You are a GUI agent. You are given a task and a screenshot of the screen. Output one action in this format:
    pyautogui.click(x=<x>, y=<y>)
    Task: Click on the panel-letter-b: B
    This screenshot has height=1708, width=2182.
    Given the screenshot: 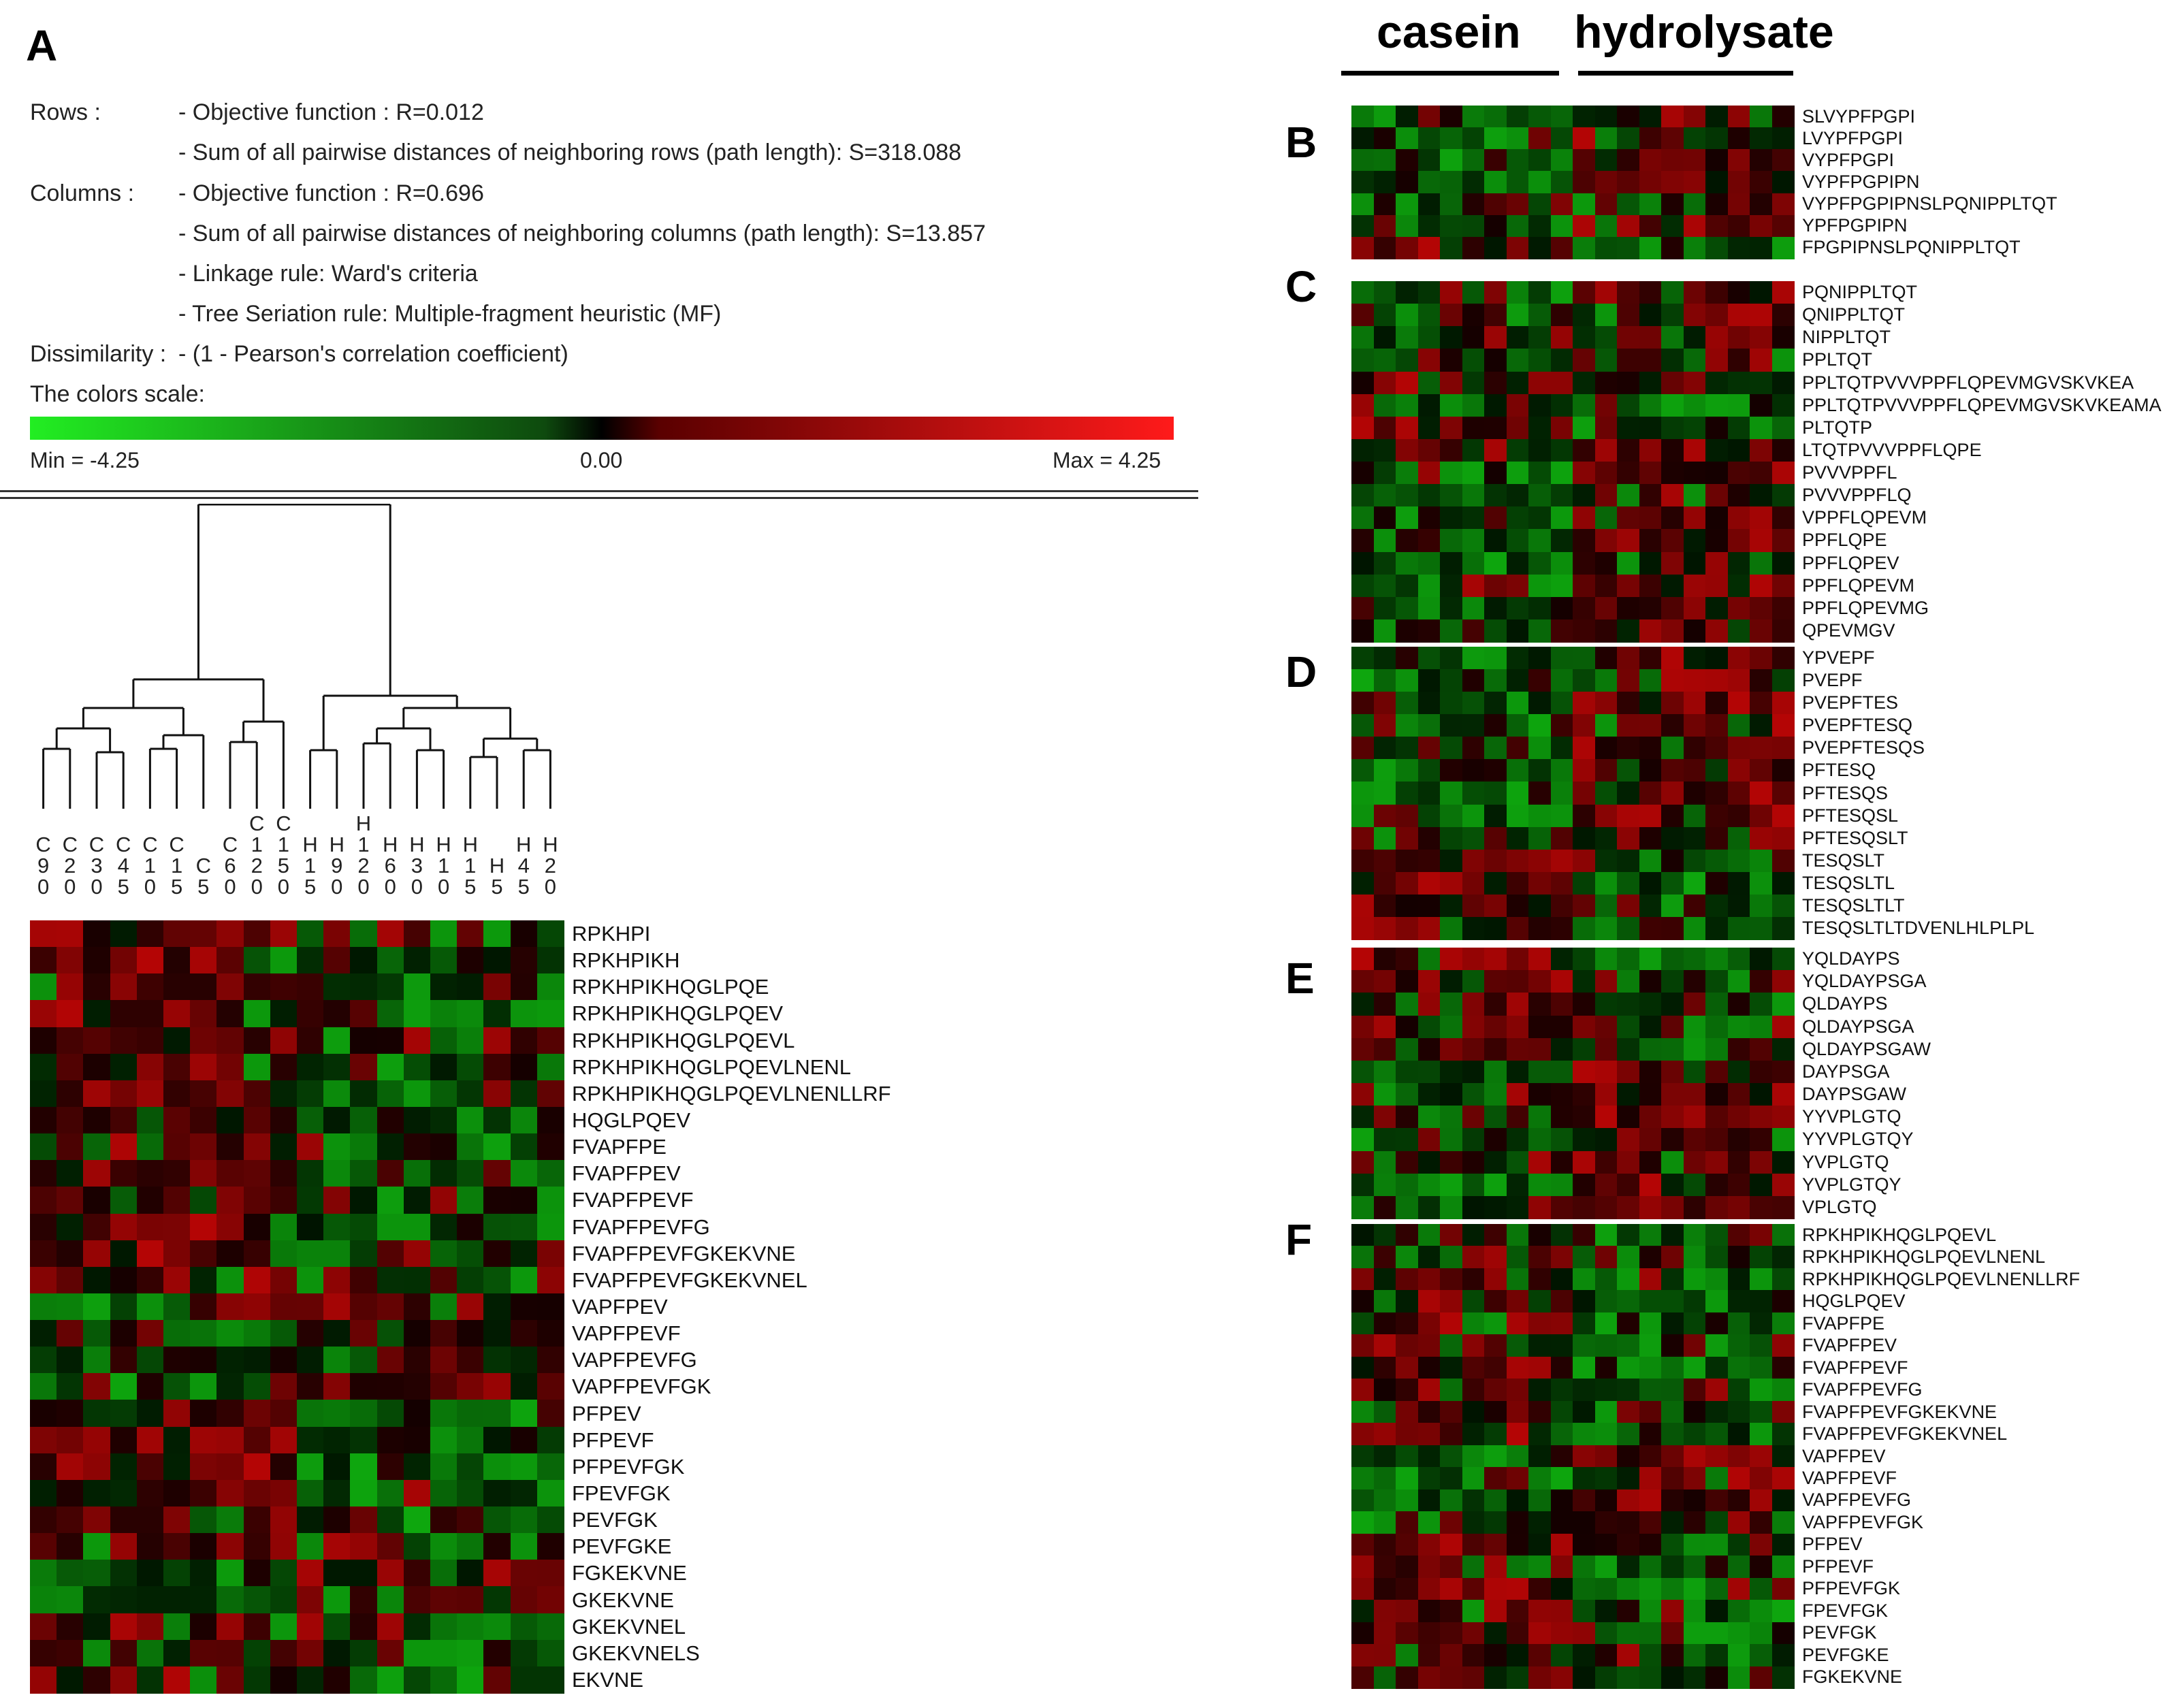 What is the action you would take?
    pyautogui.click(x=1301, y=142)
    